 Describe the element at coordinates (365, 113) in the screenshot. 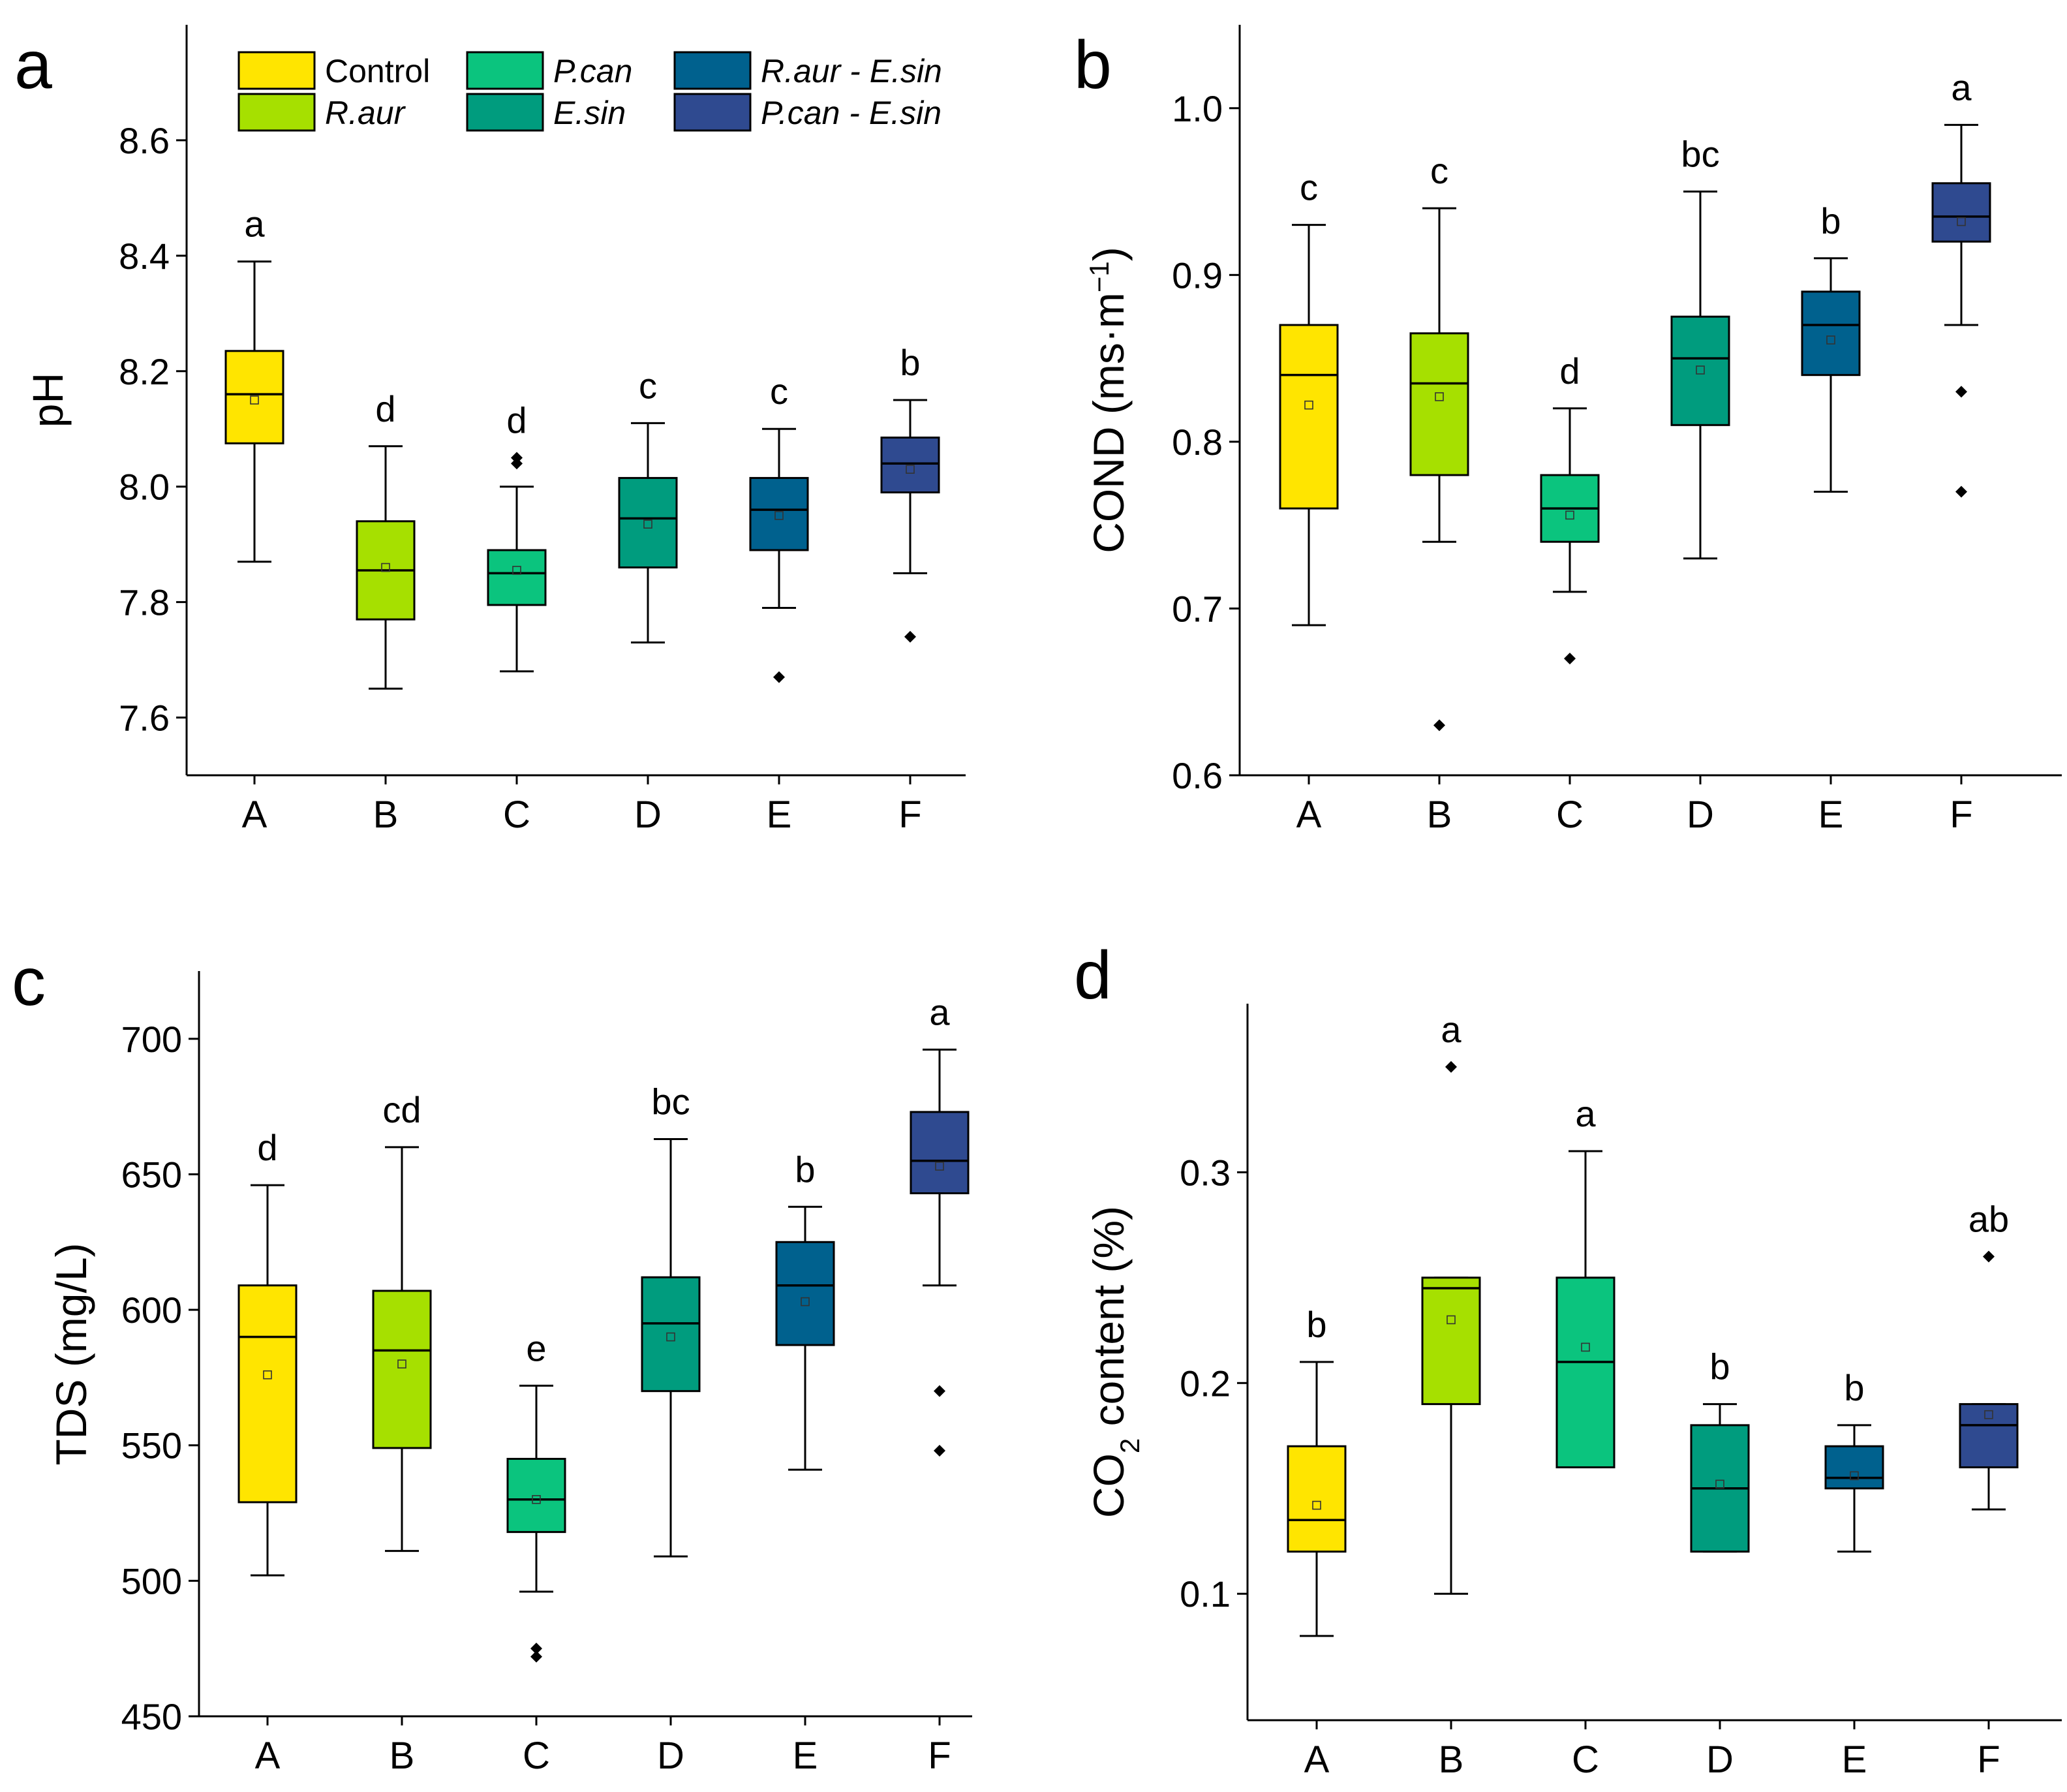

I see `legend-label: R.aur` at that location.